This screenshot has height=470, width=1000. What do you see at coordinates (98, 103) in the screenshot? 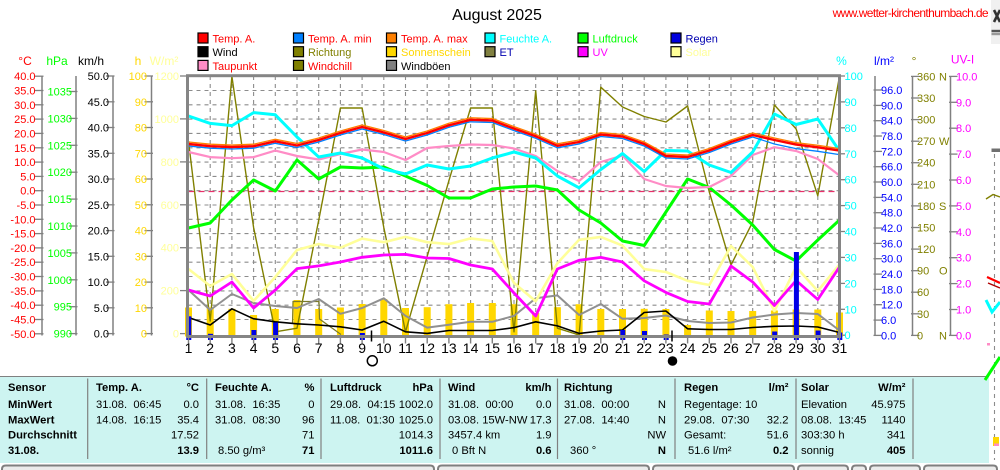
I see `svg-text: 45.0` at bounding box center [98, 103].